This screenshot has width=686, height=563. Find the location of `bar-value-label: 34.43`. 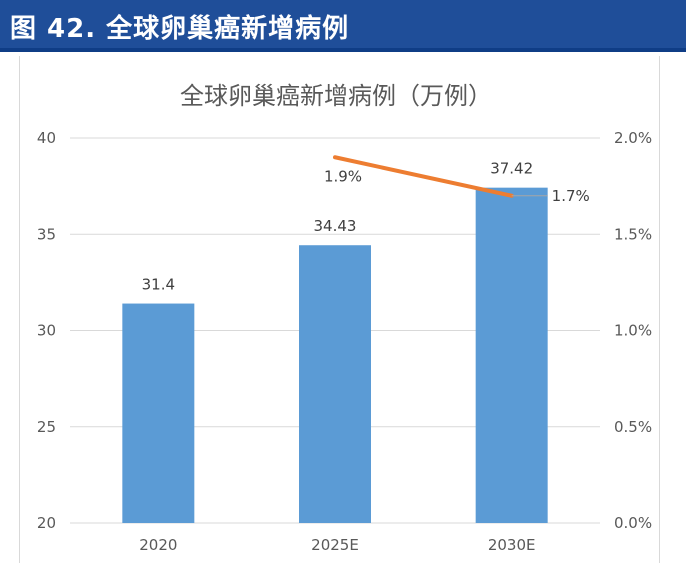

bar-value-label: 34.43 is located at coordinates (335, 226).